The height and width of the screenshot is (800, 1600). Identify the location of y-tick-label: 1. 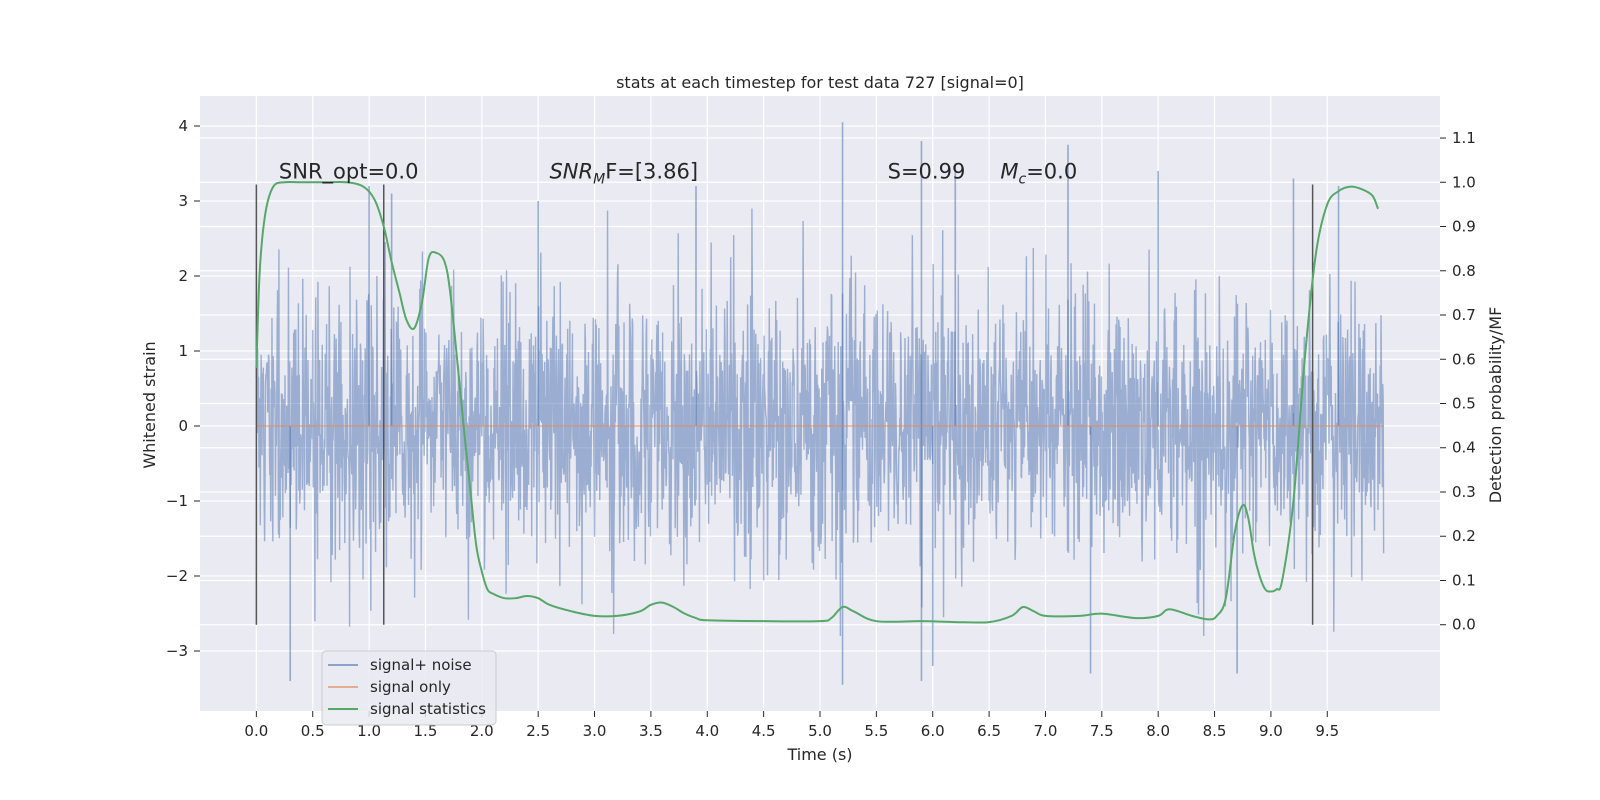
(183, 351).